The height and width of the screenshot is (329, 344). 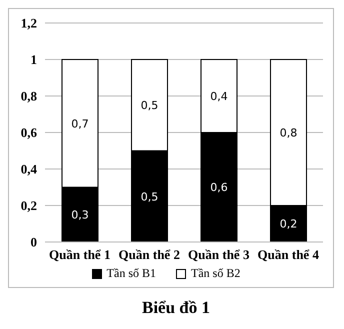 I want to click on x-tick-label: Quần thể 1, so click(x=79, y=254).